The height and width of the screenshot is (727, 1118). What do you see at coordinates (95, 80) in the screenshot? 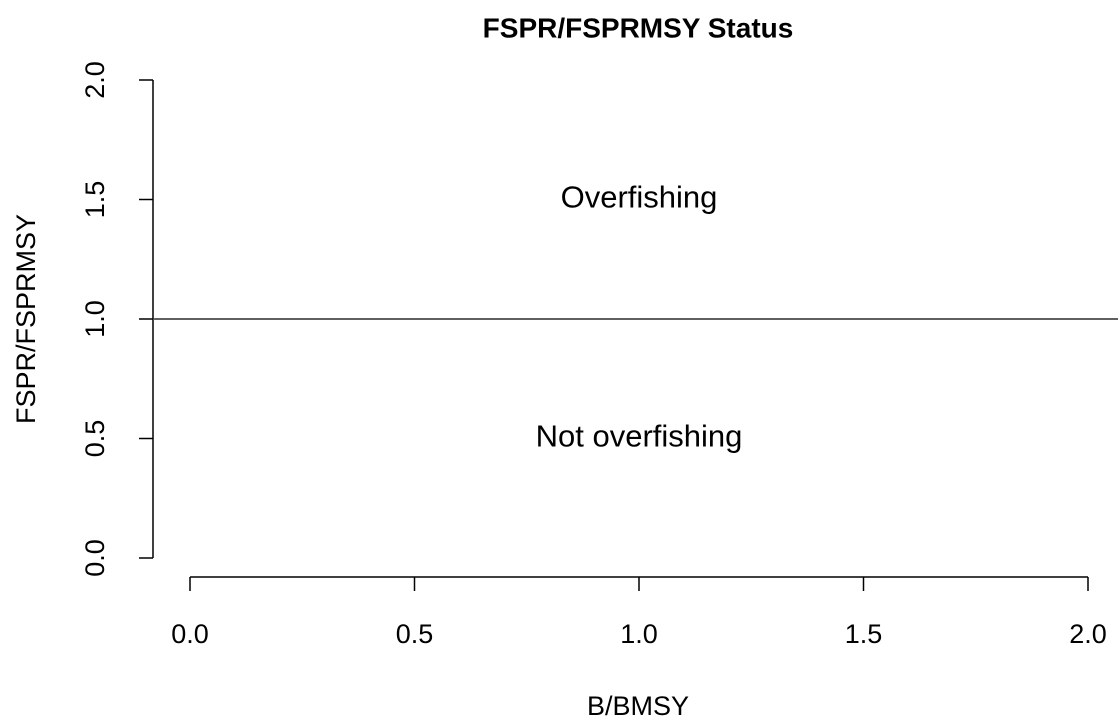
I see `y-tick-label: 2.0` at bounding box center [95, 80].